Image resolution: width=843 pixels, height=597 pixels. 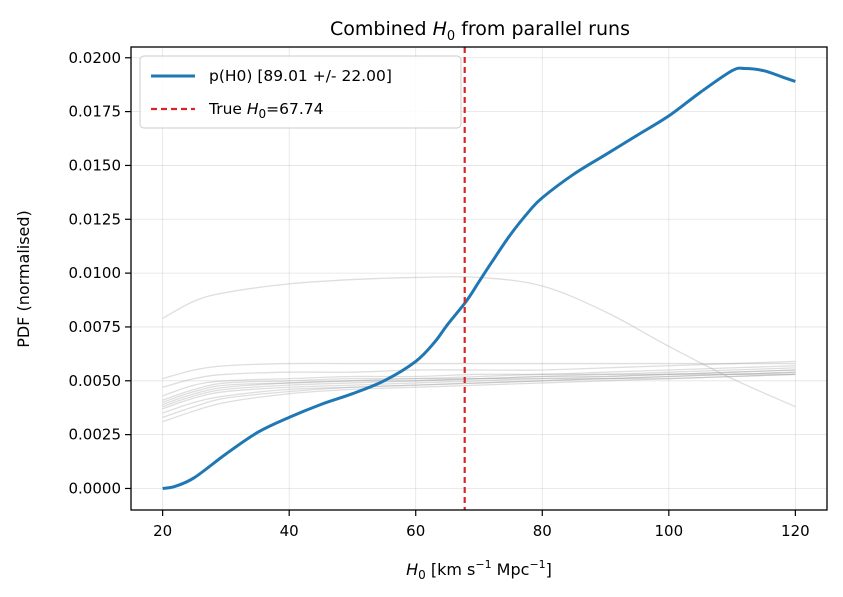 What do you see at coordinates (95, 219) in the screenshot?
I see `y-tick-label: 0.0125` at bounding box center [95, 219].